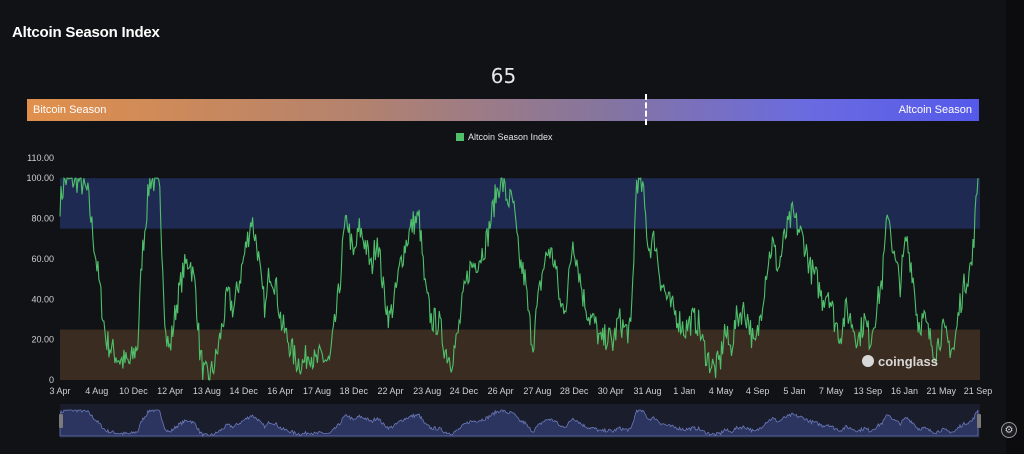 The image size is (1024, 454). What do you see at coordinates (503, 109) in the screenshot?
I see `season-gauge: Bitcoin Season Altcoin Season` at bounding box center [503, 109].